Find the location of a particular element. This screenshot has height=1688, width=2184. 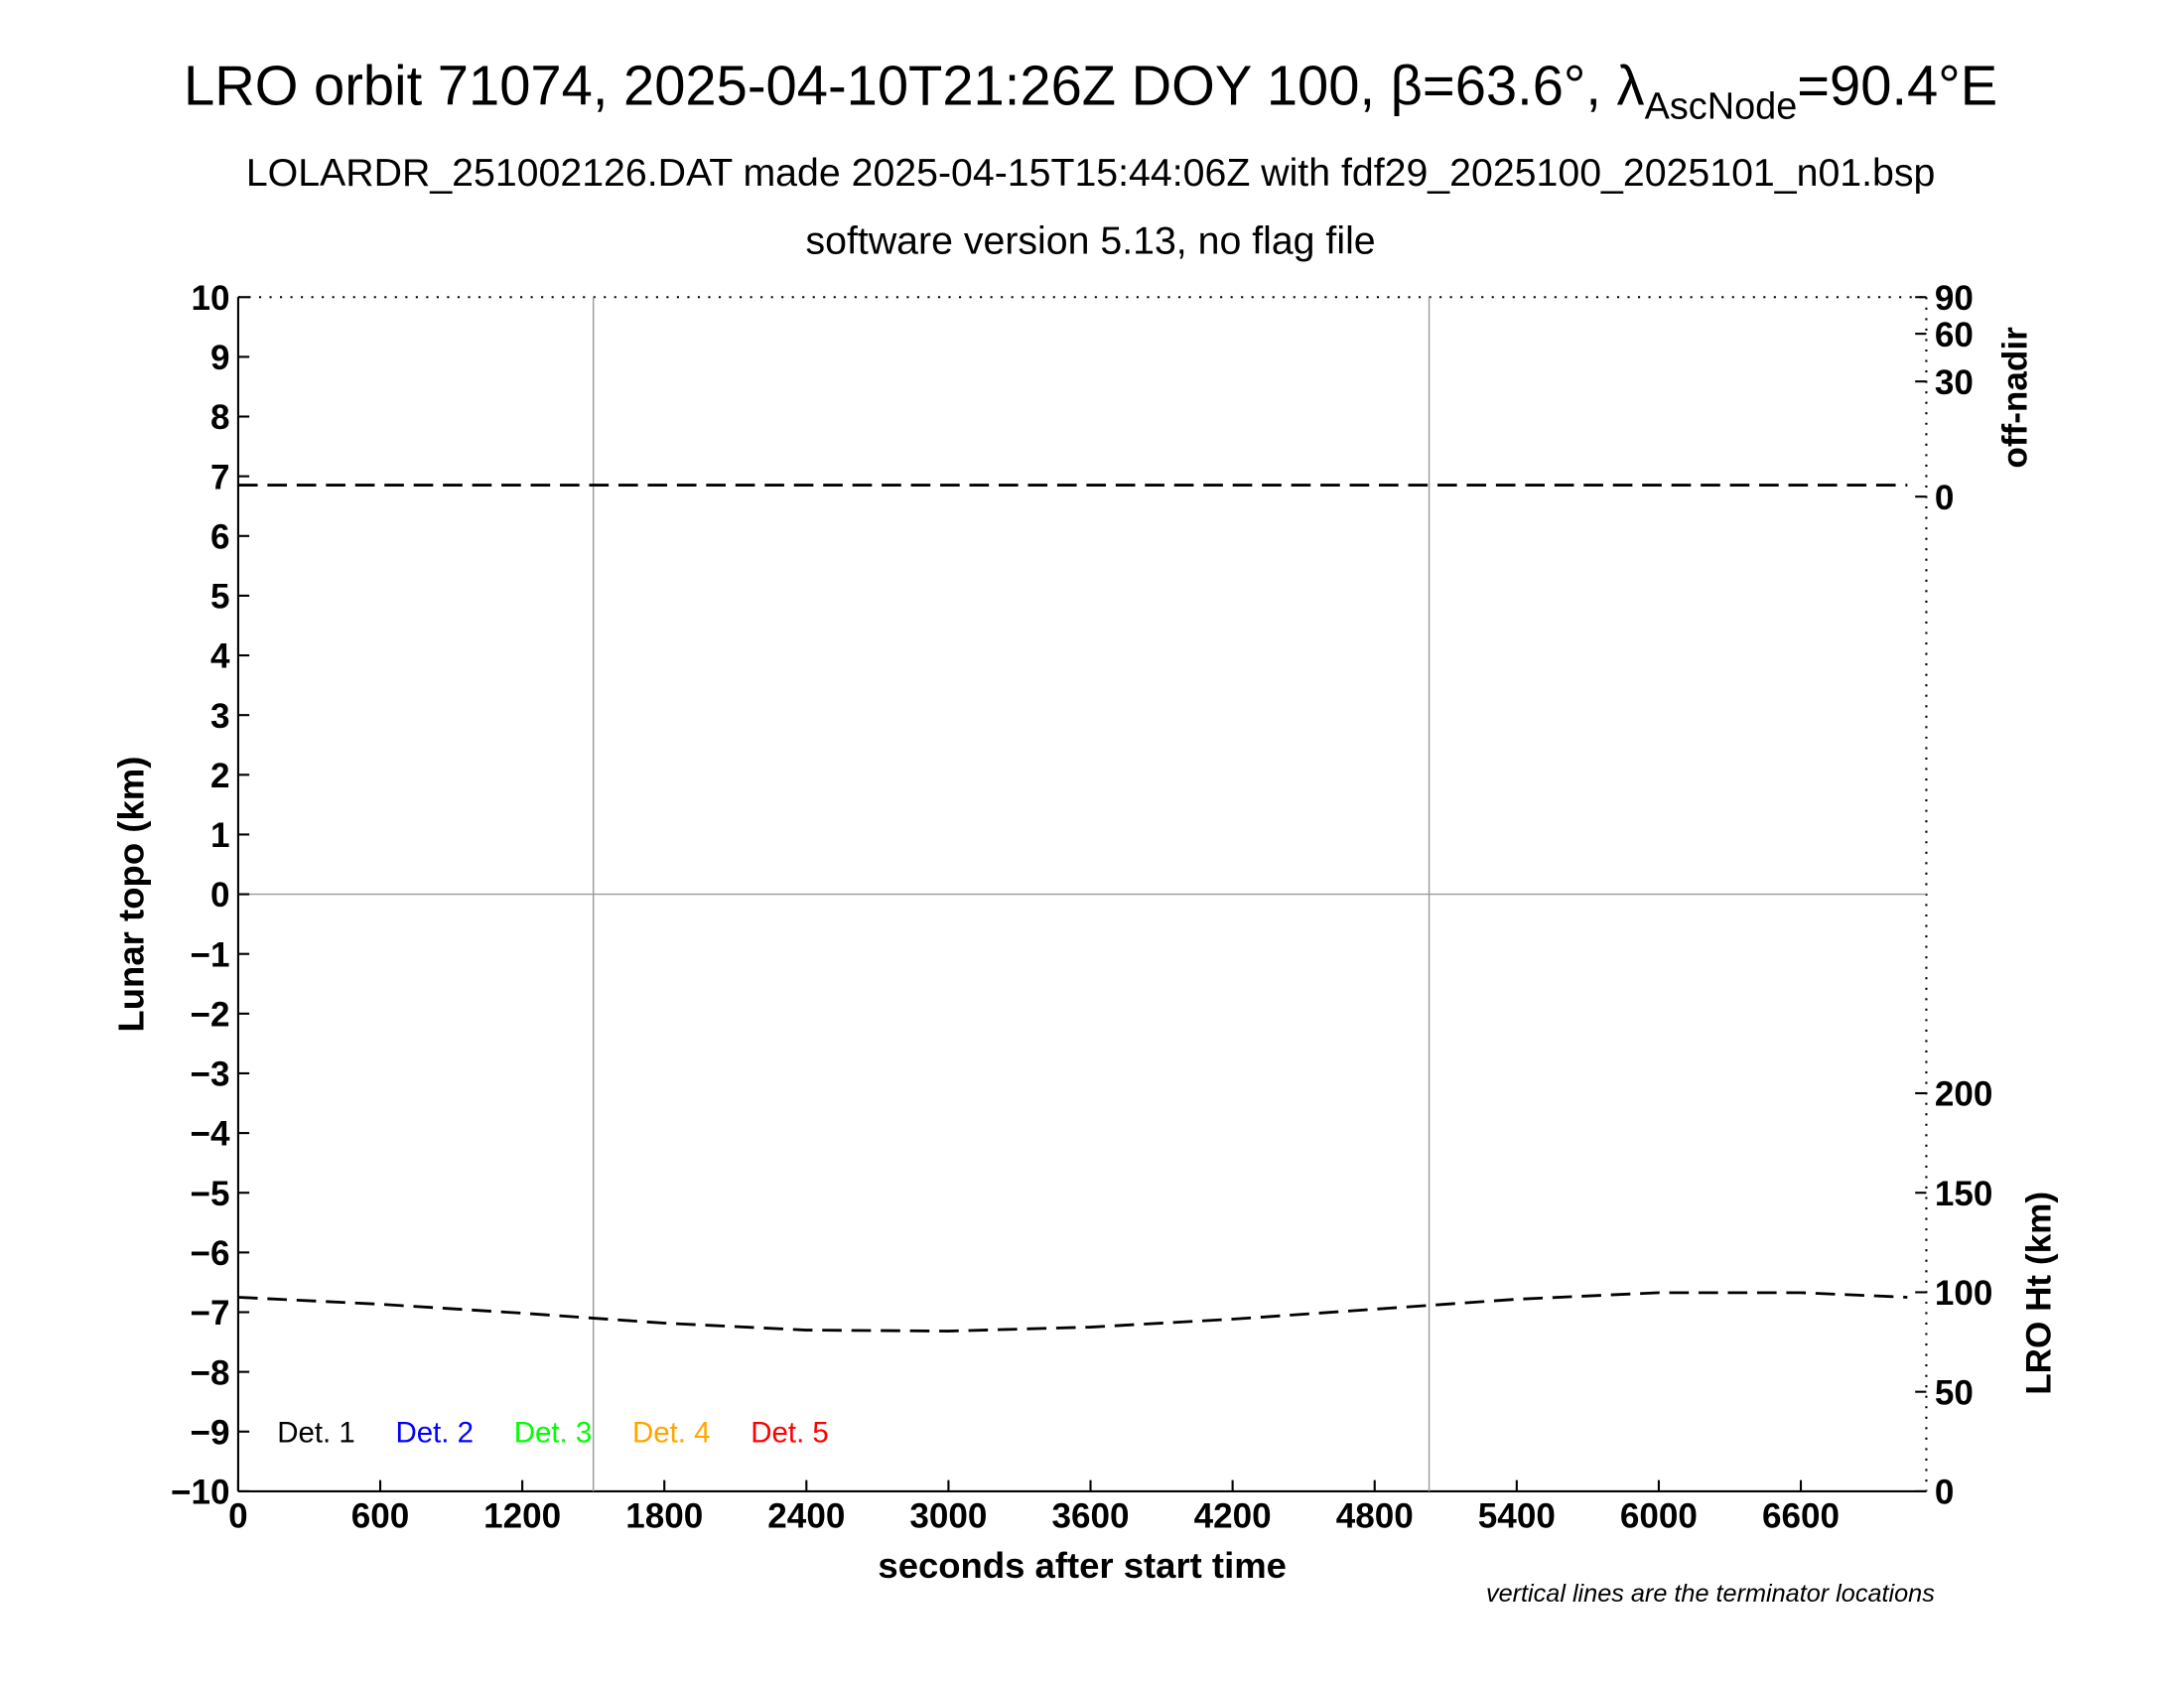

y-tick-label: −3 is located at coordinates (210, 1074).